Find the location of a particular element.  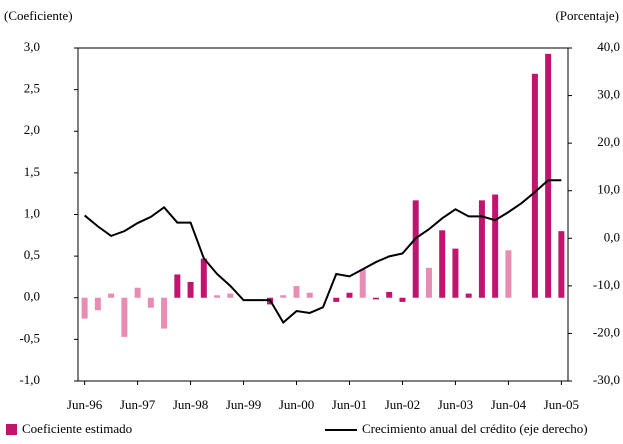

x-tick-label: Jun-01 is located at coordinates (349, 404).